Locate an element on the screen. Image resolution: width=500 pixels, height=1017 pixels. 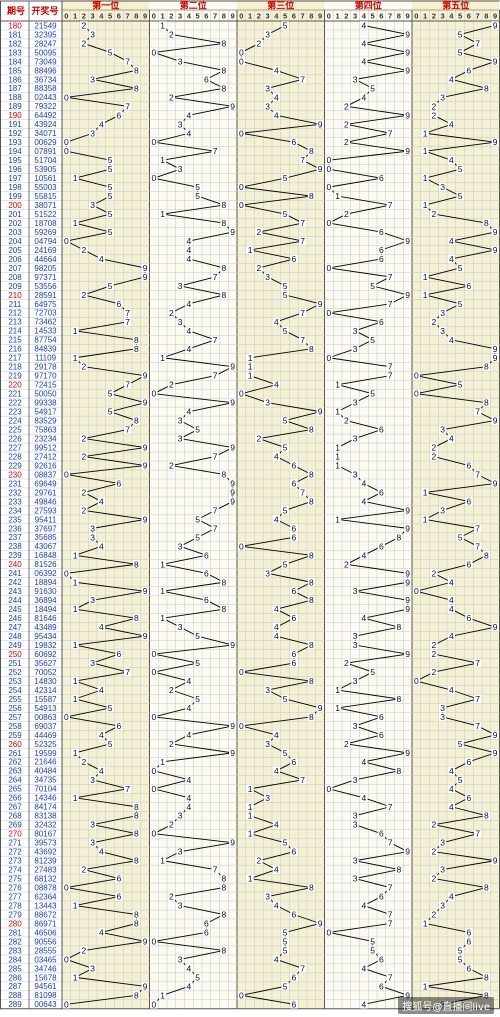
draw-number: 28591 is located at coordinates (45, 295).